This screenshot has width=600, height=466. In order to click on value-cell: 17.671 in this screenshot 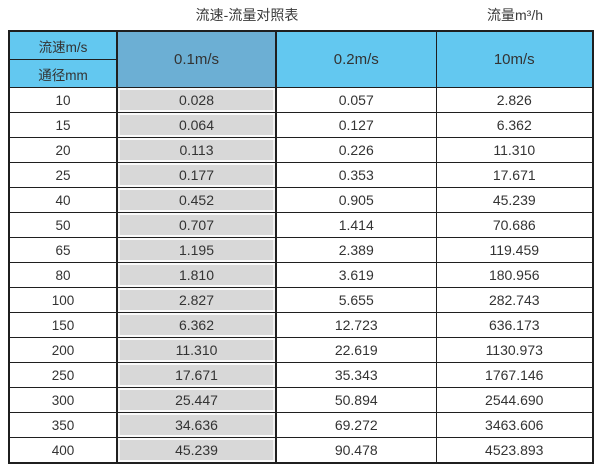, I will do `click(514, 175)`.